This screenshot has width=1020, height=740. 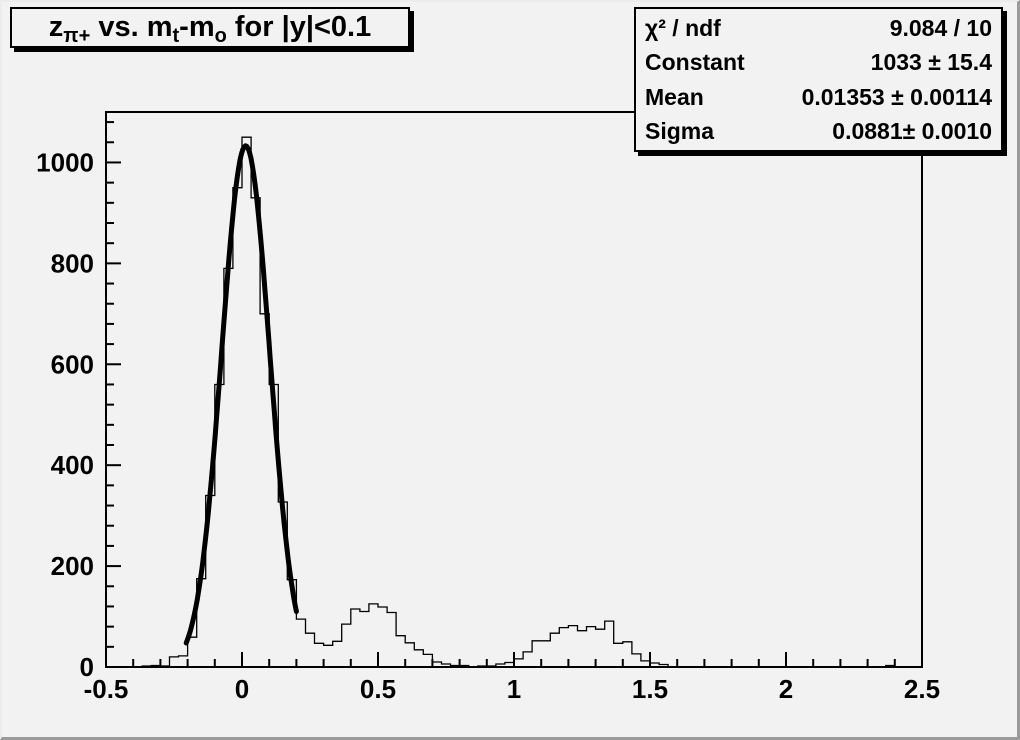 I want to click on y-tick-label: 600, so click(x=72, y=364).